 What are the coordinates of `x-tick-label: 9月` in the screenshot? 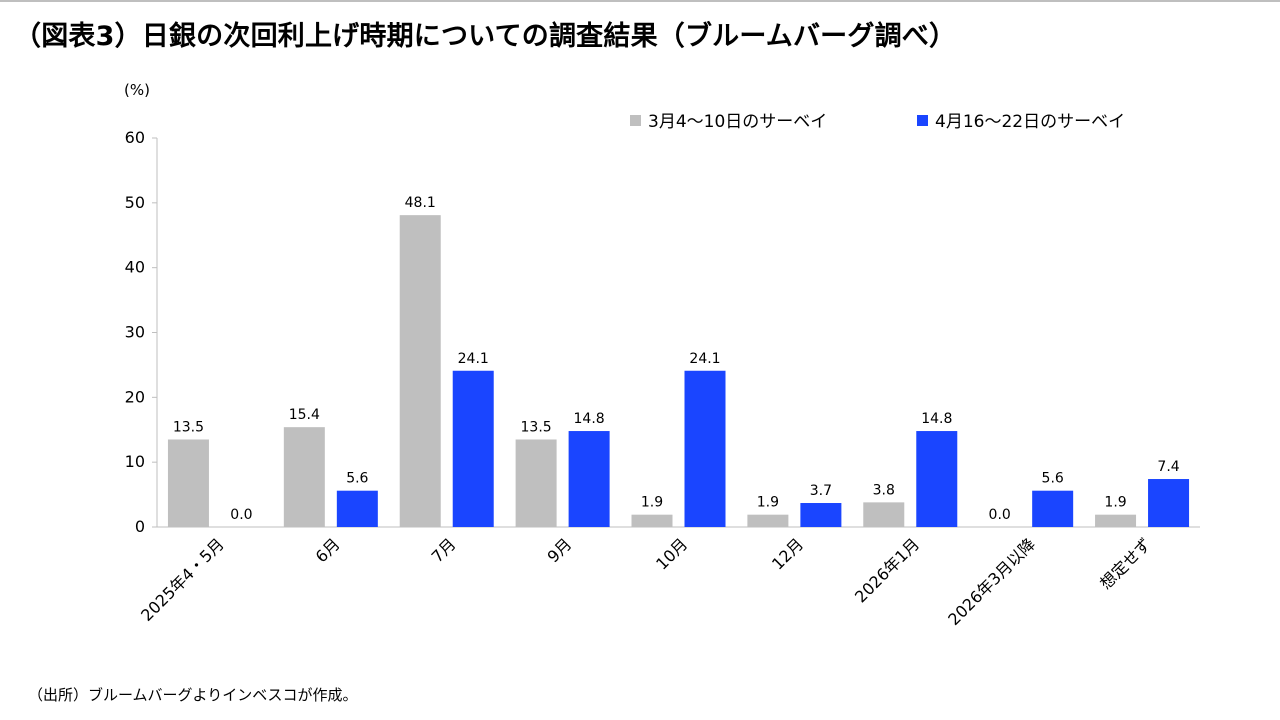 It's located at (559, 550).